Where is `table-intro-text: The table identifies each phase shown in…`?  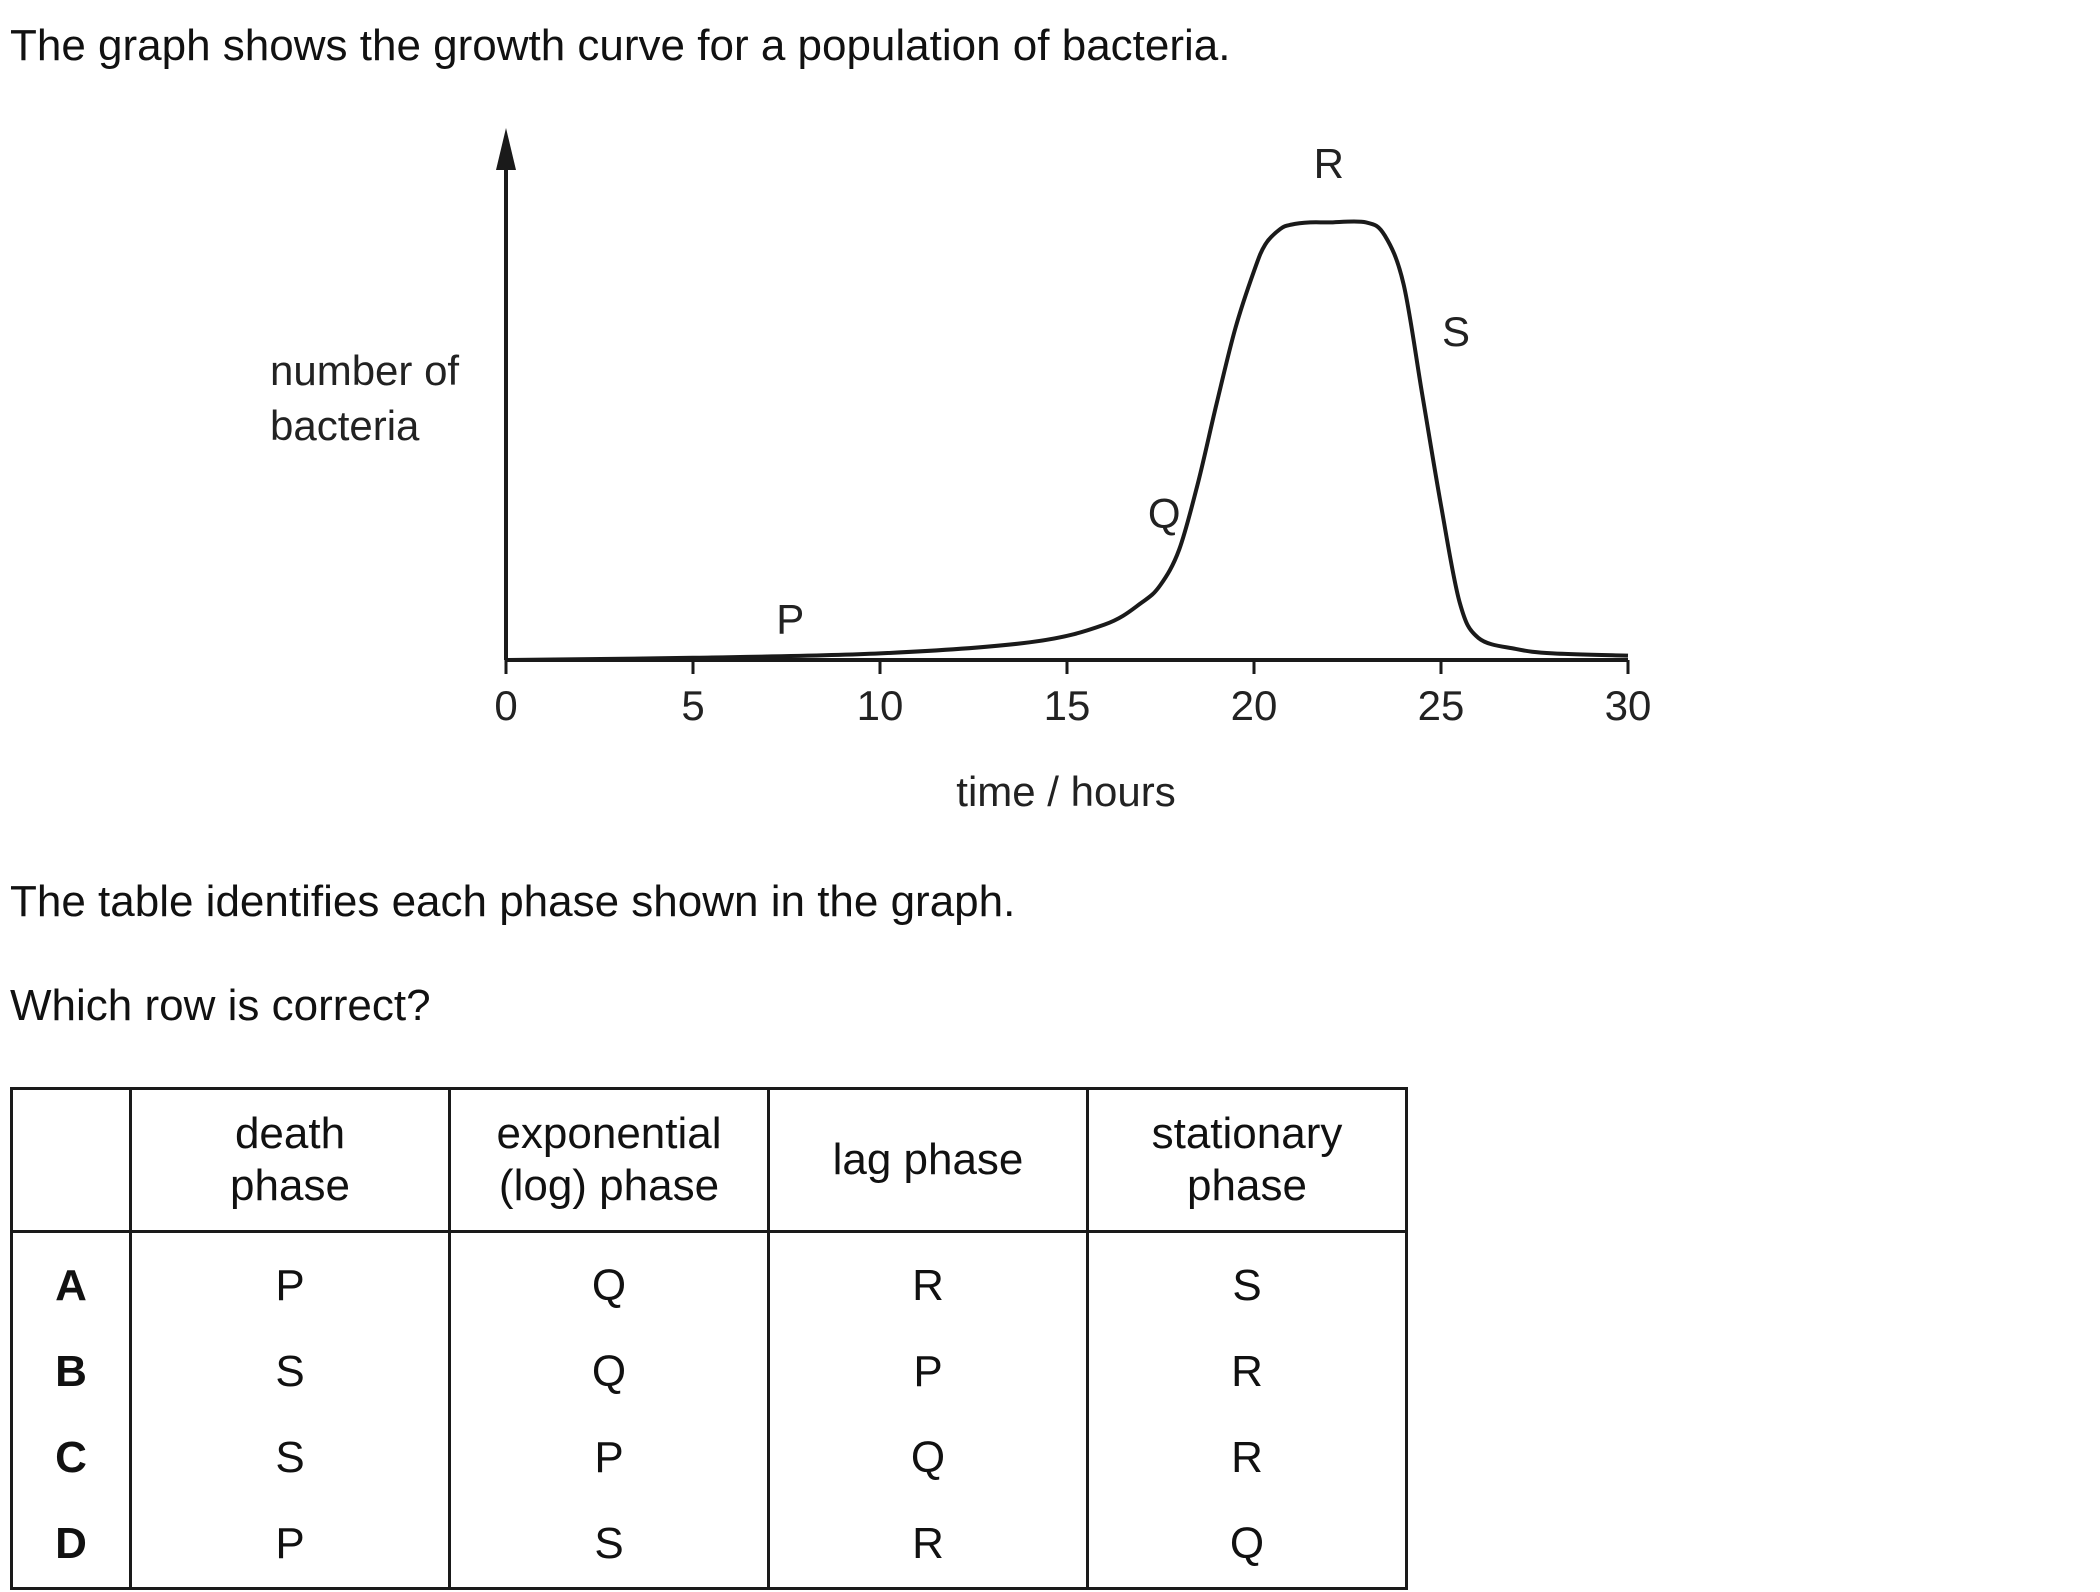 table-intro-text: The table identifies each phase shown in… is located at coordinates (513, 901).